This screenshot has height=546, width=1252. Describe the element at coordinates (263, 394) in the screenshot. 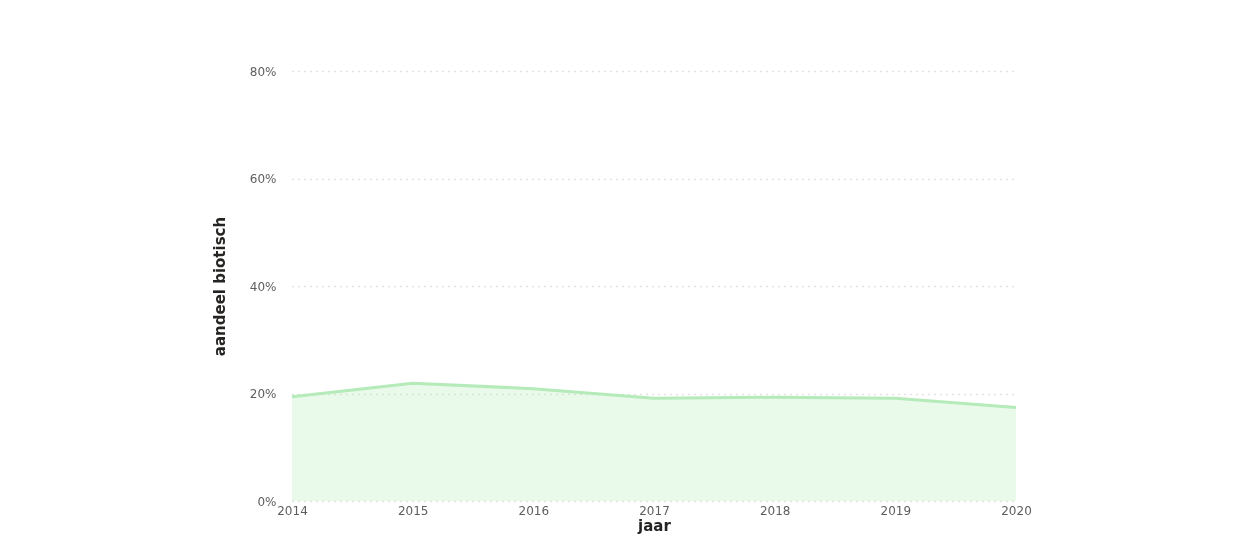

I see `y-tick-label: 20%` at that location.